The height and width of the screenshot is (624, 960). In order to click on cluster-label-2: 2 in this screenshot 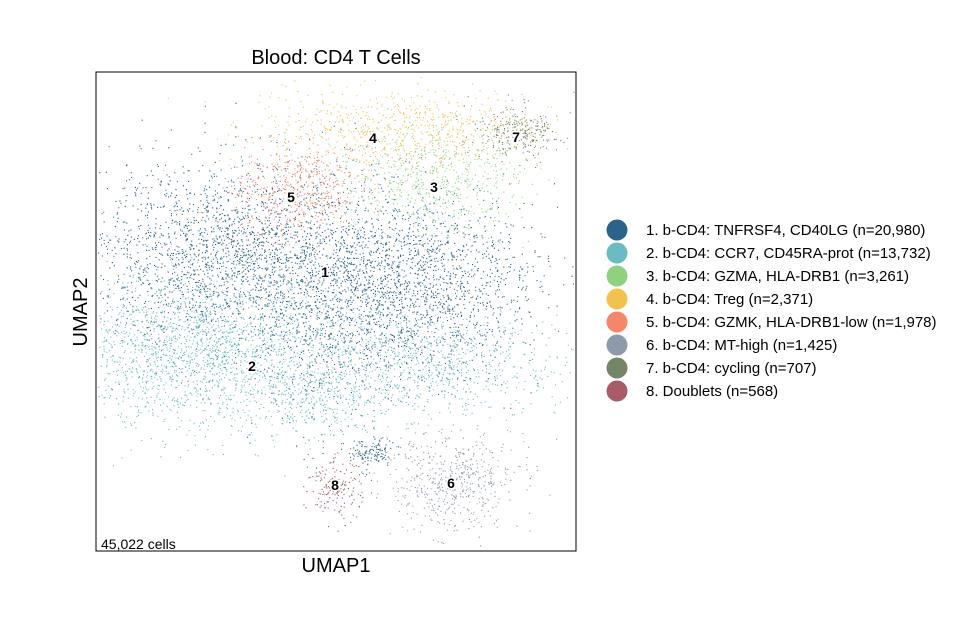, I will do `click(252, 366)`.